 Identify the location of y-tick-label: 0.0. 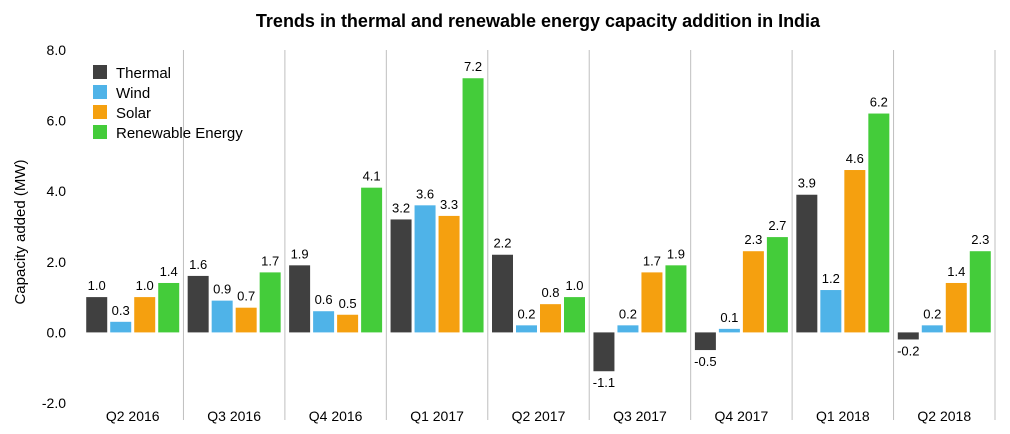
(57, 332).